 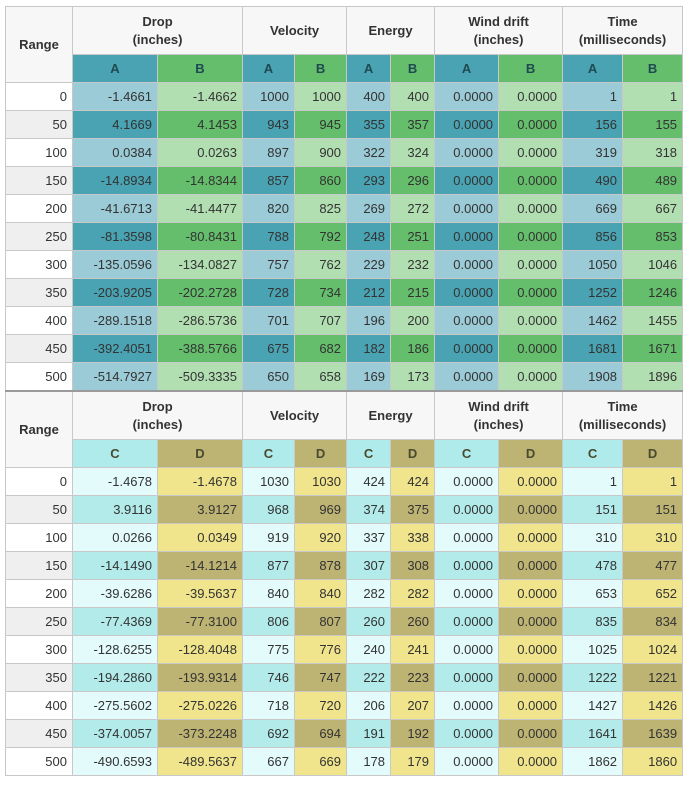 What do you see at coordinates (268, 348) in the screenshot?
I see `velocity-cell-a: 675` at bounding box center [268, 348].